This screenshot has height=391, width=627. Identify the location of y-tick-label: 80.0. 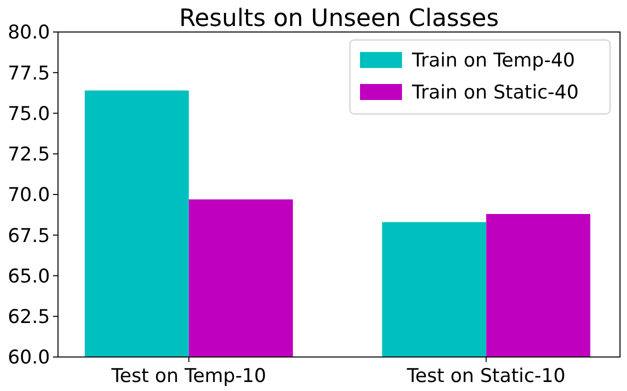
(29, 33).